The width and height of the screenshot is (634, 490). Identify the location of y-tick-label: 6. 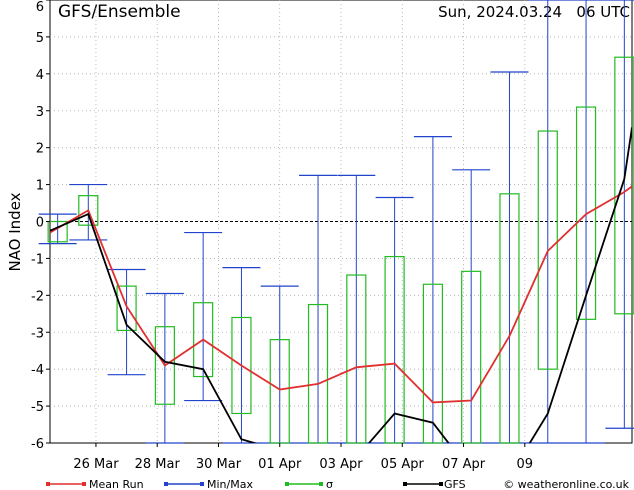
(40, 7).